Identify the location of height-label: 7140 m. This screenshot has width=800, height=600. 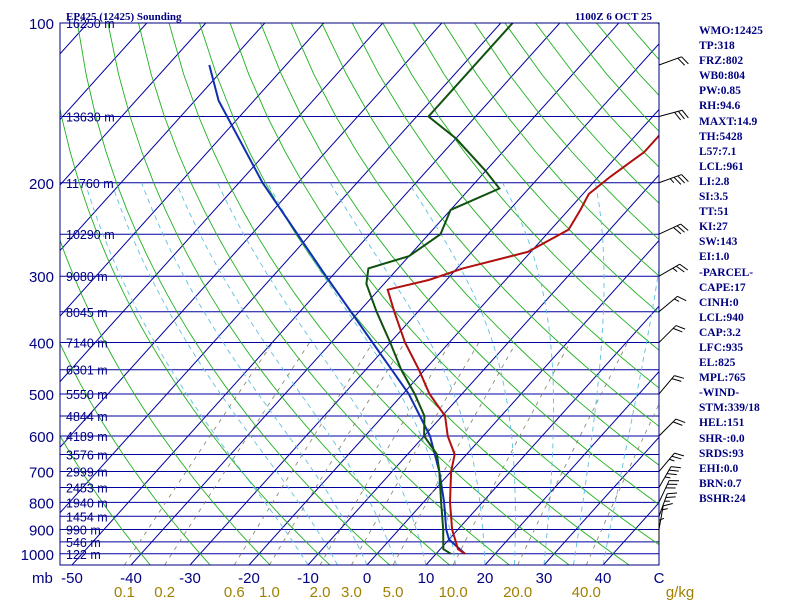
(87, 344).